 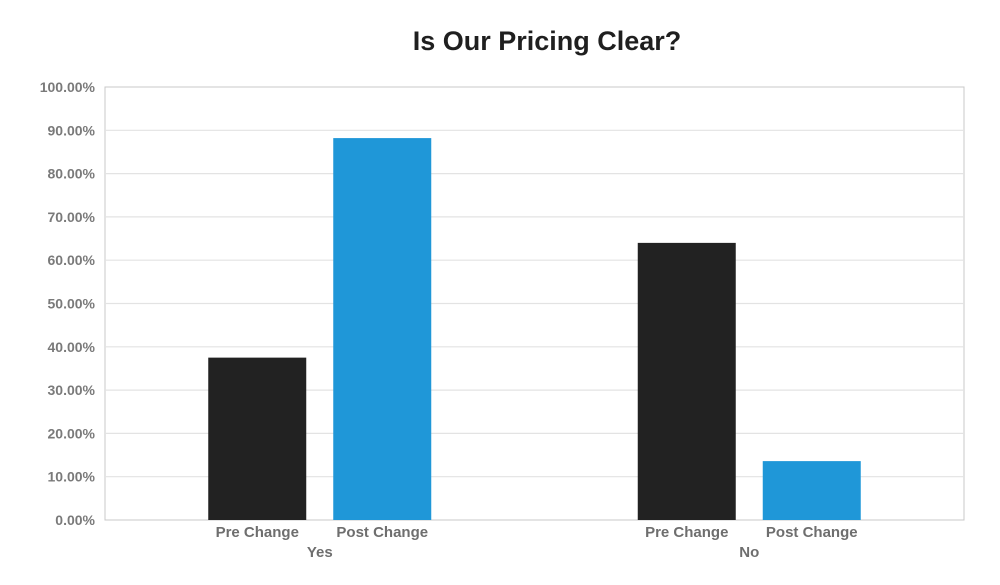 What do you see at coordinates (547, 41) in the screenshot?
I see `chart-title: Is Our Pricing Clear?` at bounding box center [547, 41].